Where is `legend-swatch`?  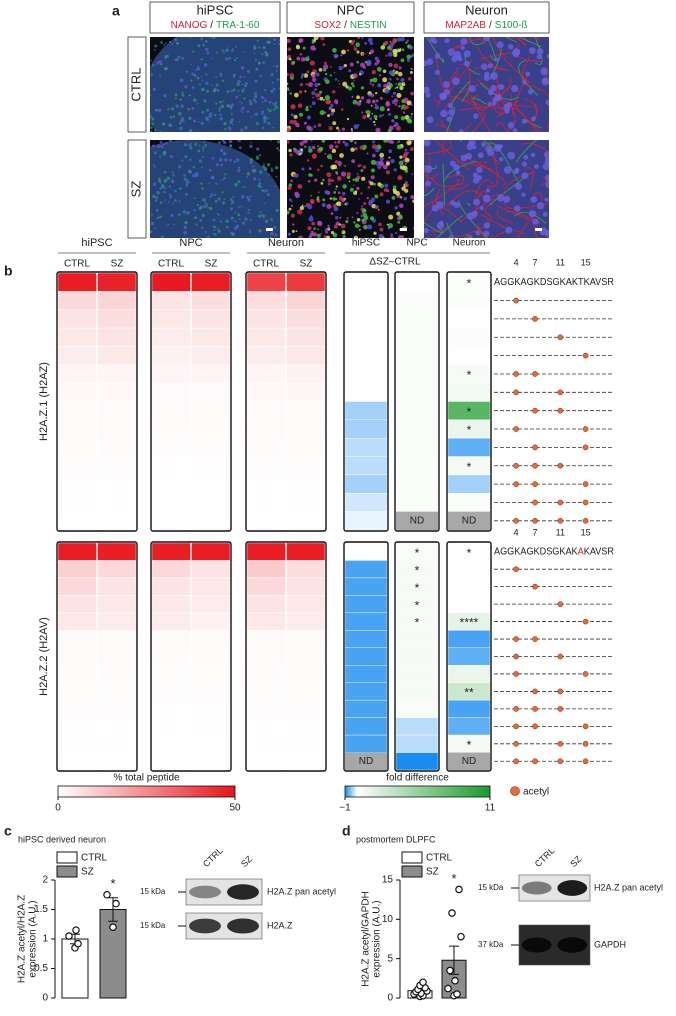 legend-swatch is located at coordinates (515, 791).